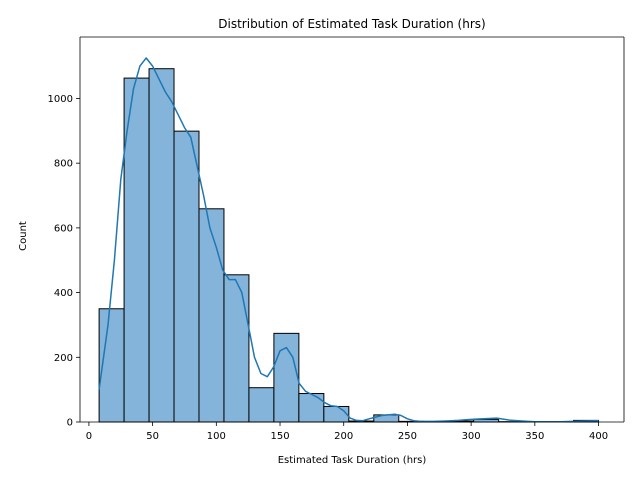 The height and width of the screenshot is (484, 640). Describe the element at coordinates (23, 236) in the screenshot. I see `y-axis-label: Count` at that location.